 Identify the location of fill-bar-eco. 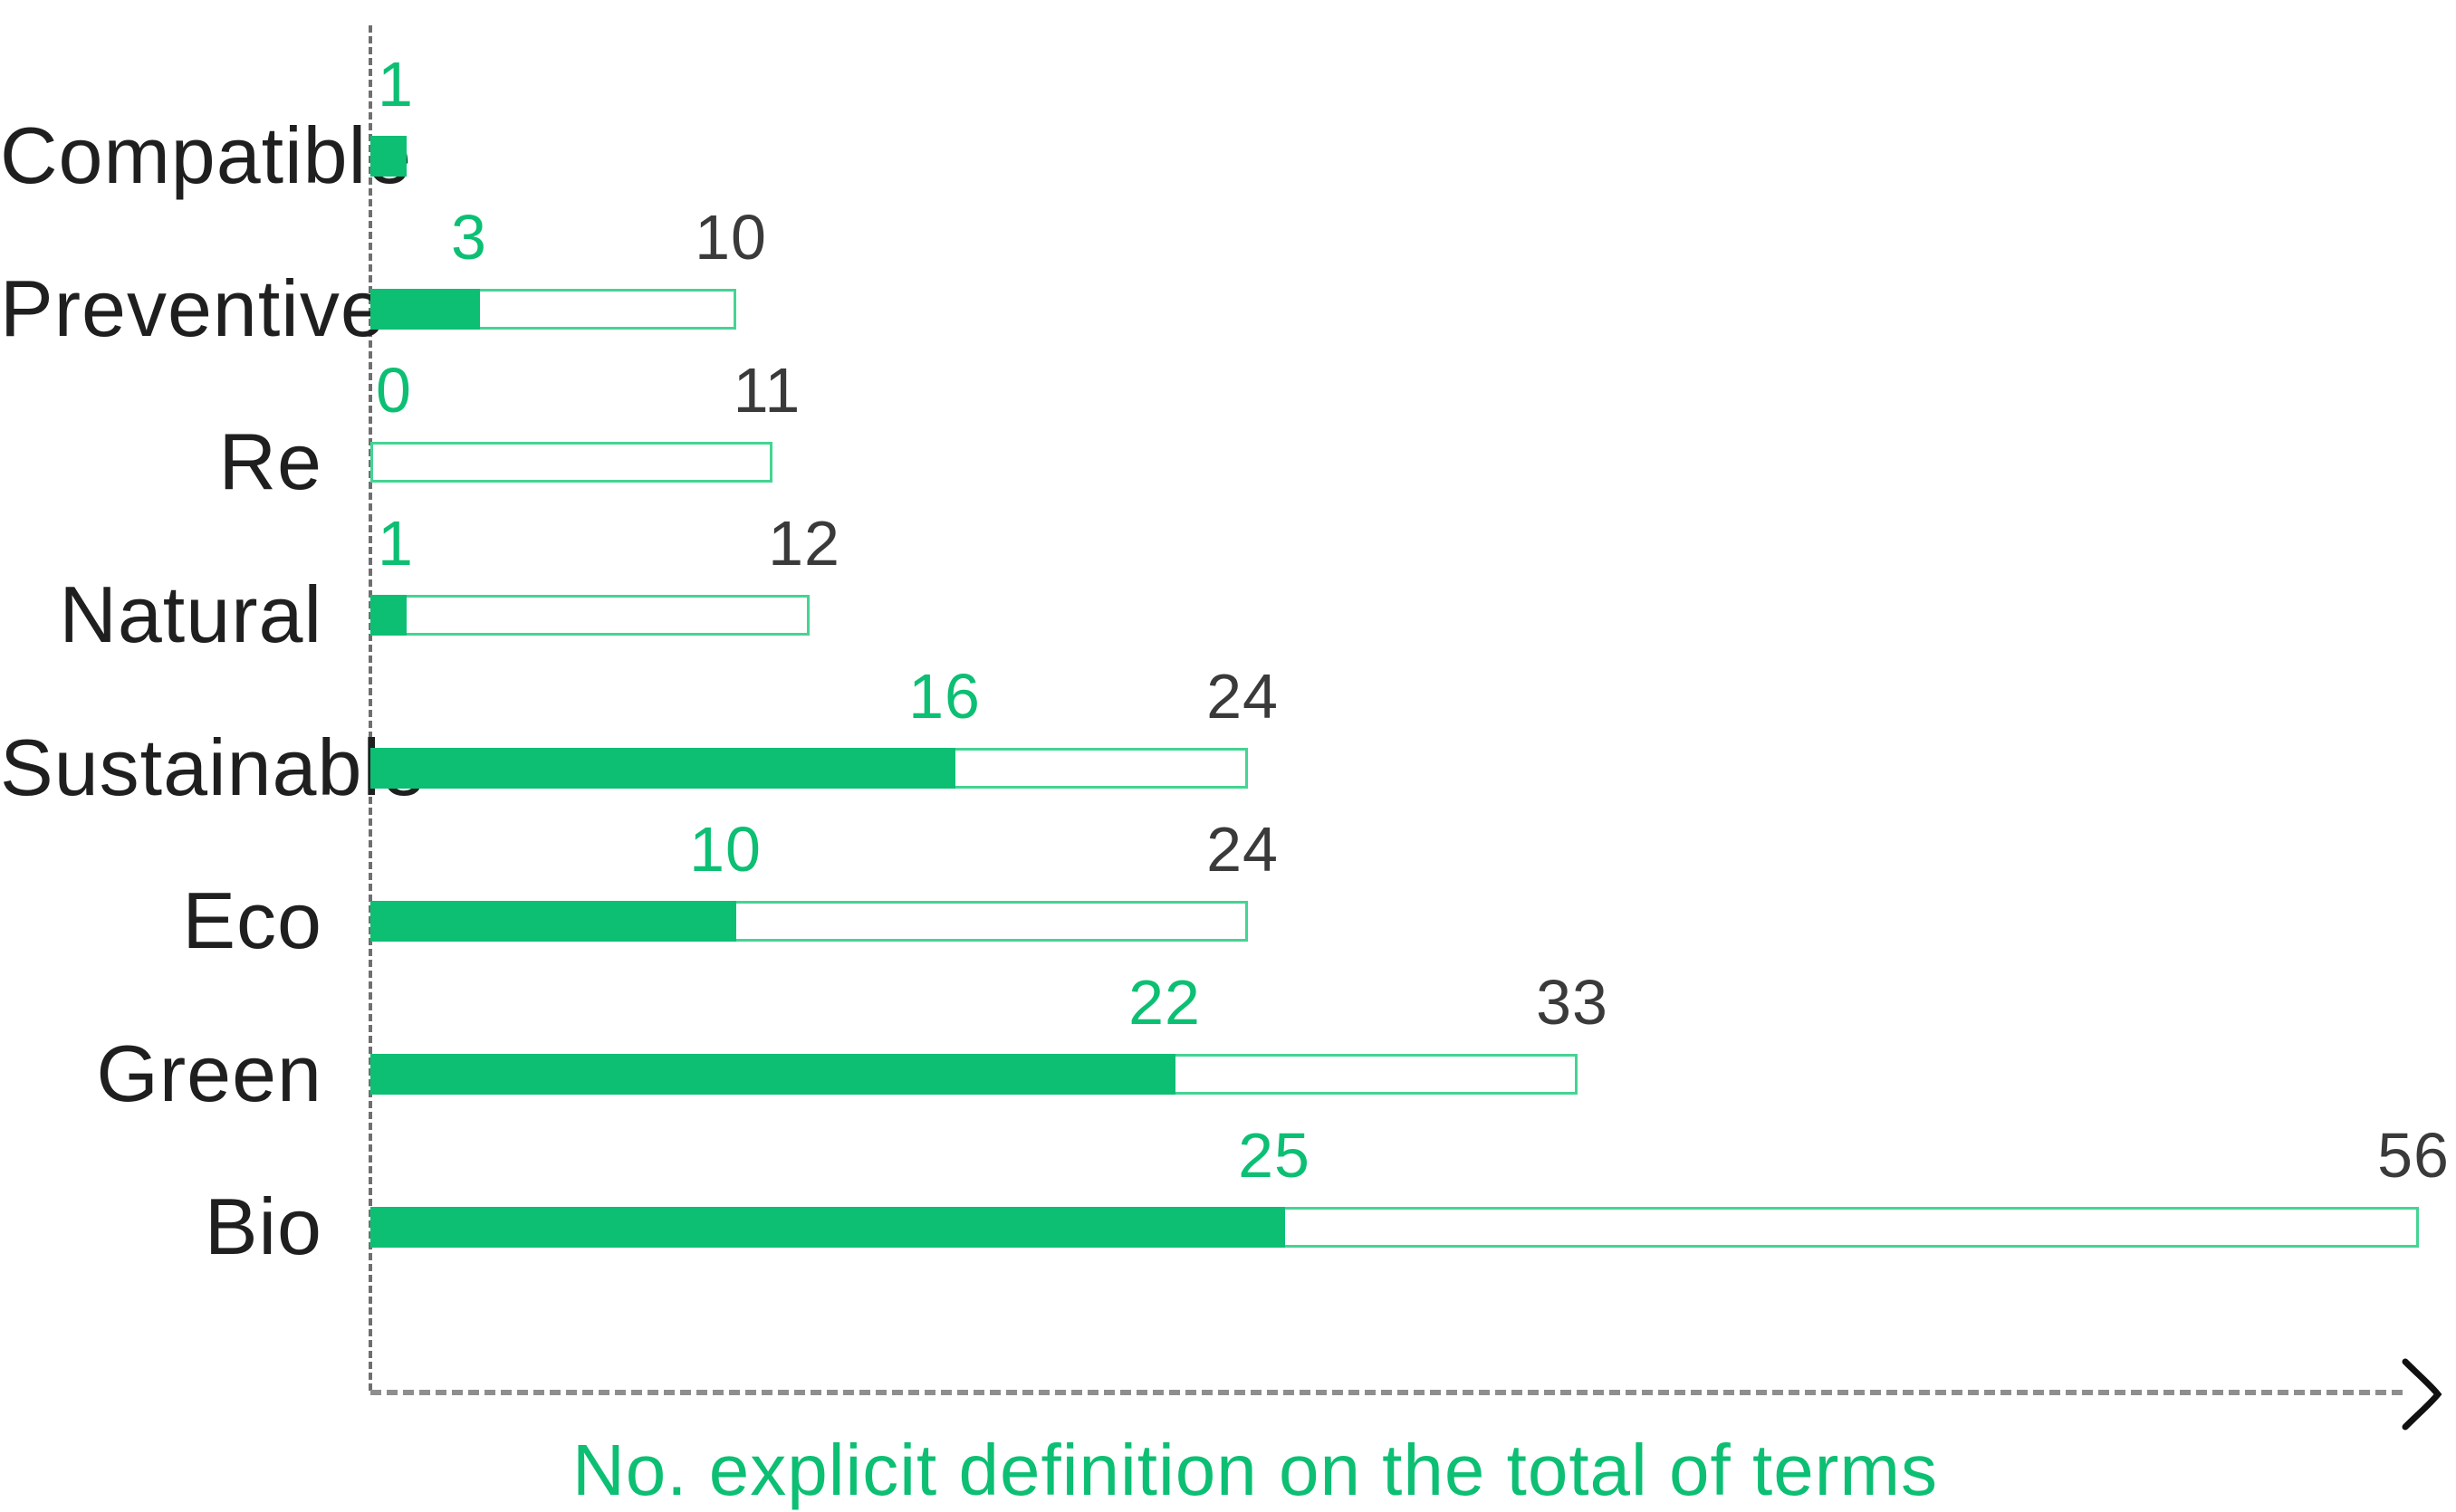
(553, 921).